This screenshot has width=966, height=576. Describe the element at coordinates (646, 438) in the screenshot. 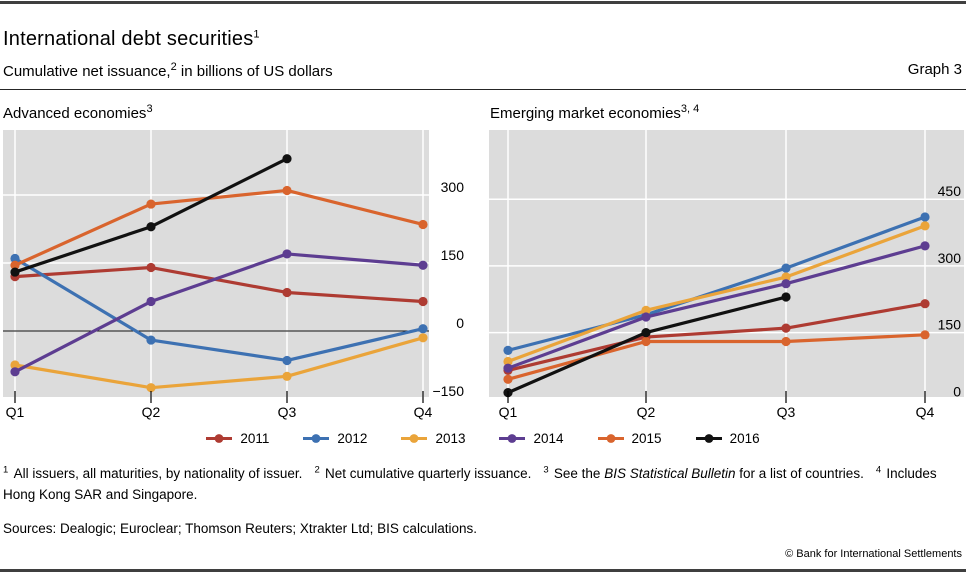

I see `legend-label: 2015` at that location.